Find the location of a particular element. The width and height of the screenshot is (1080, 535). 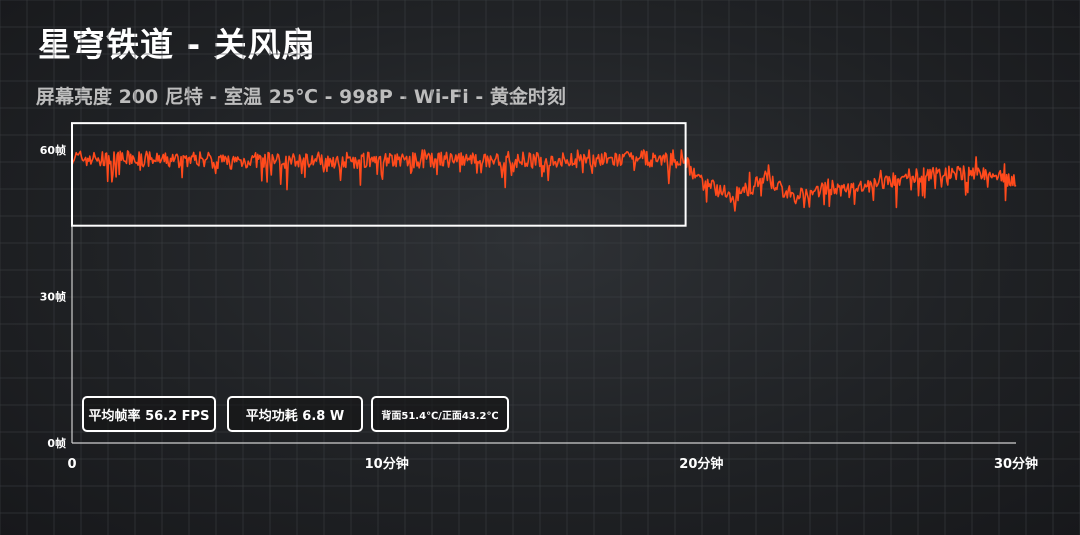

temperature-text: 背面51.4℃/正面43.2℃ is located at coordinates (440, 416).